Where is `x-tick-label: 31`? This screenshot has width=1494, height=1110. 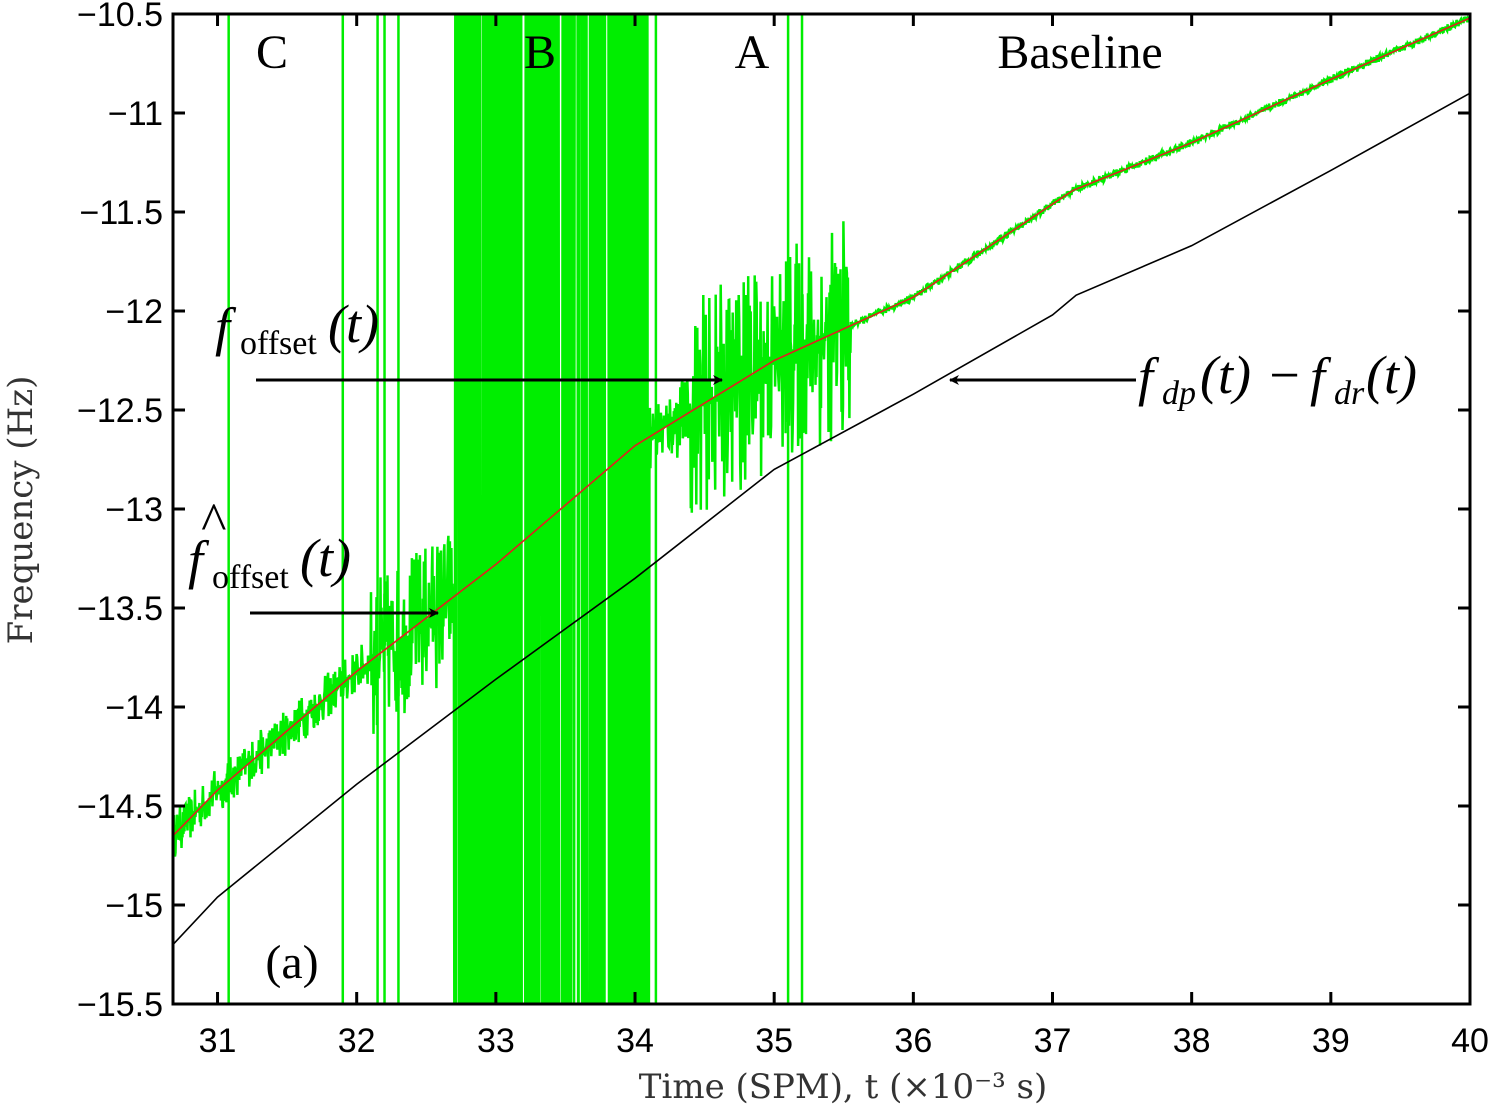
x-tick-label: 31 is located at coordinates (218, 1041).